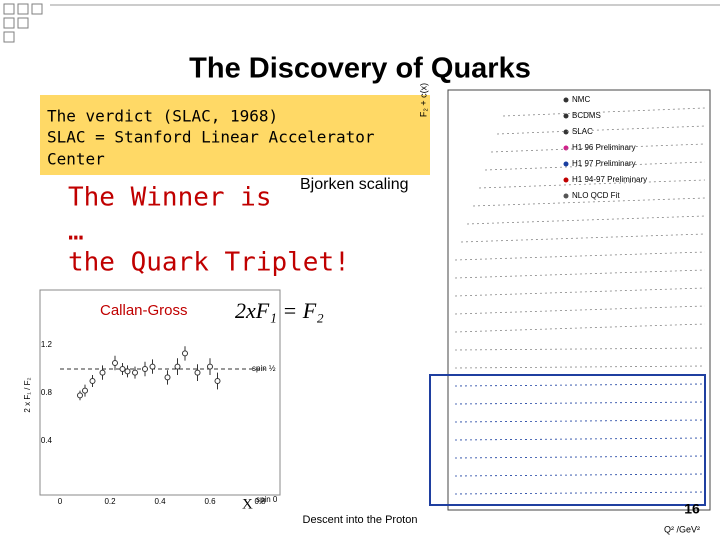  Describe the element at coordinates (47, 392) in the screenshot. I see `y-tick-label: 0.8` at that location.